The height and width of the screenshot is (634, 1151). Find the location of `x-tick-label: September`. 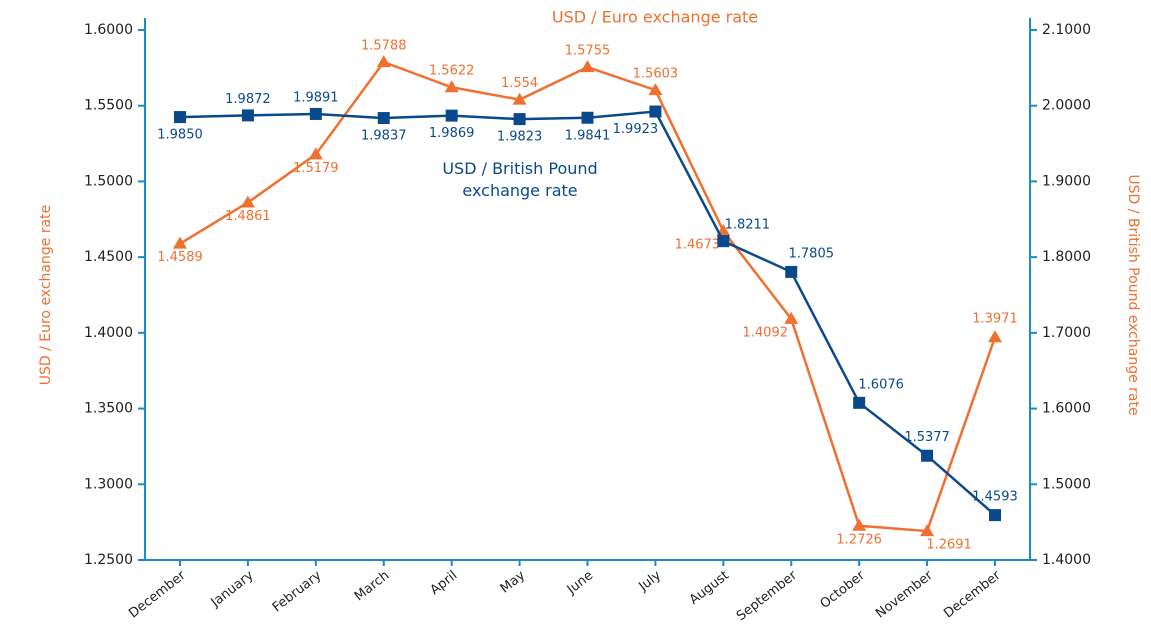

x-tick-label: September is located at coordinates (767, 596).